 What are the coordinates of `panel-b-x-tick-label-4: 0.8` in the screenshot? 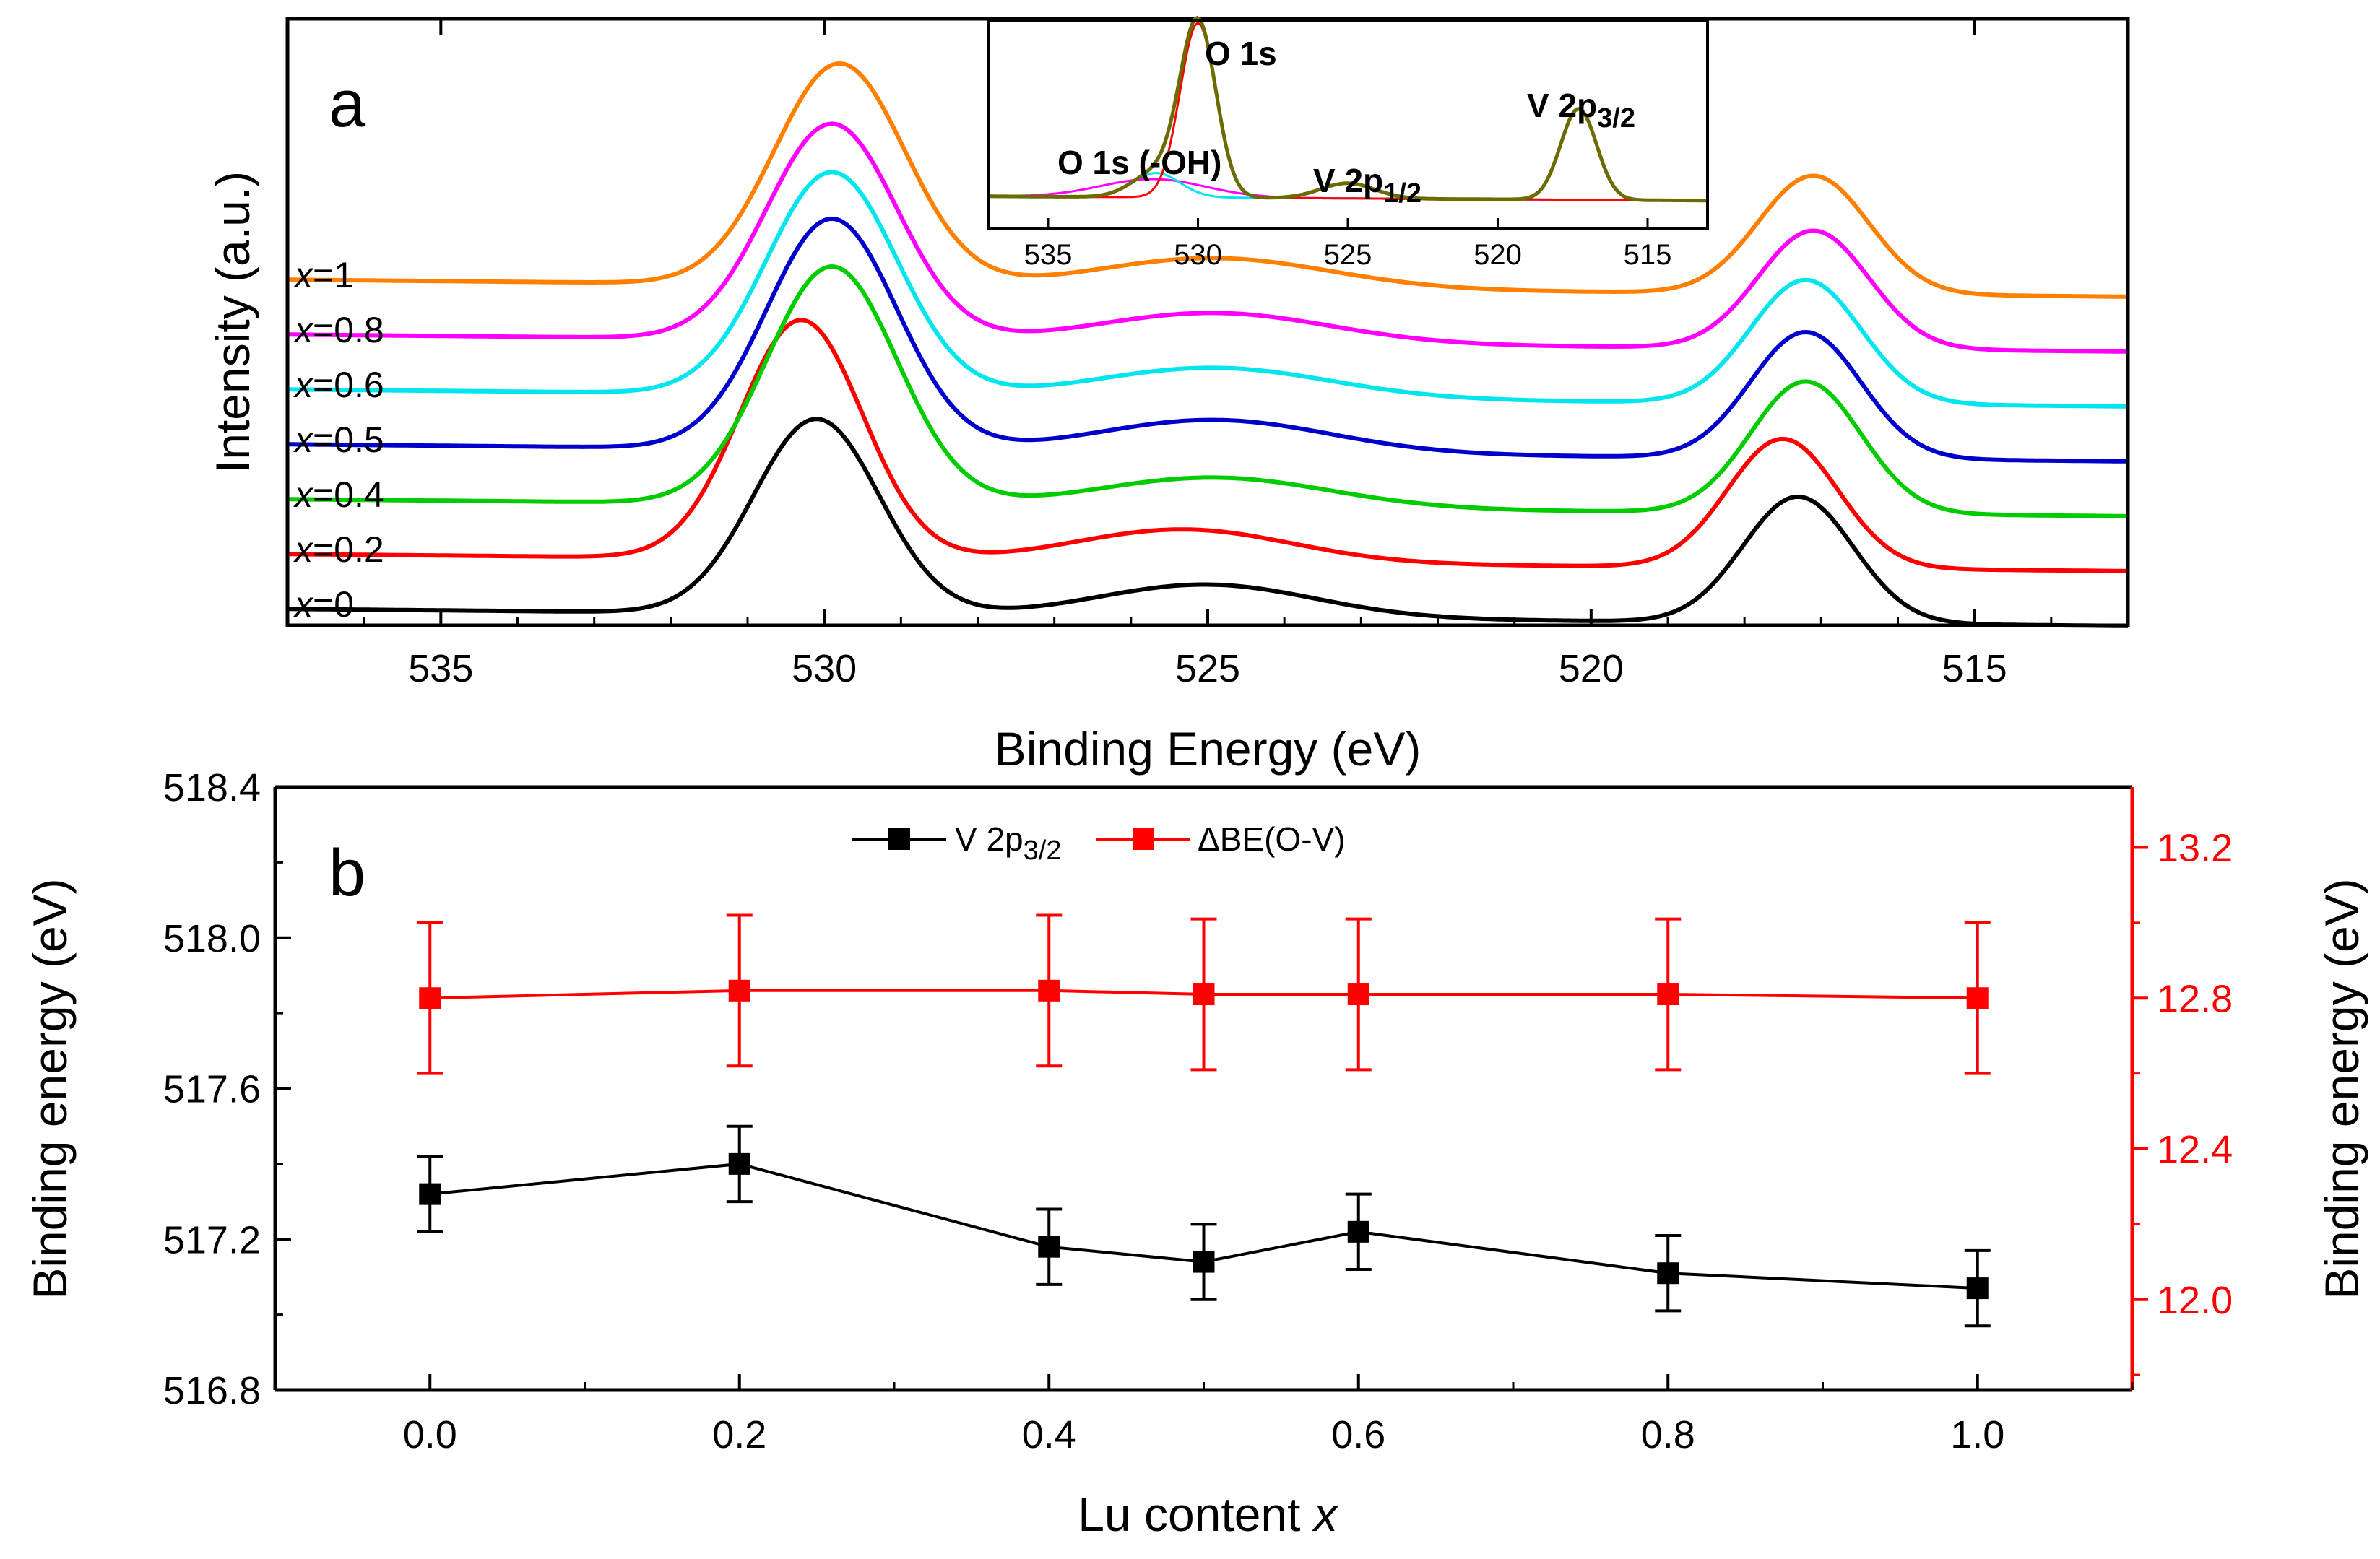 It's located at (1668, 1434).